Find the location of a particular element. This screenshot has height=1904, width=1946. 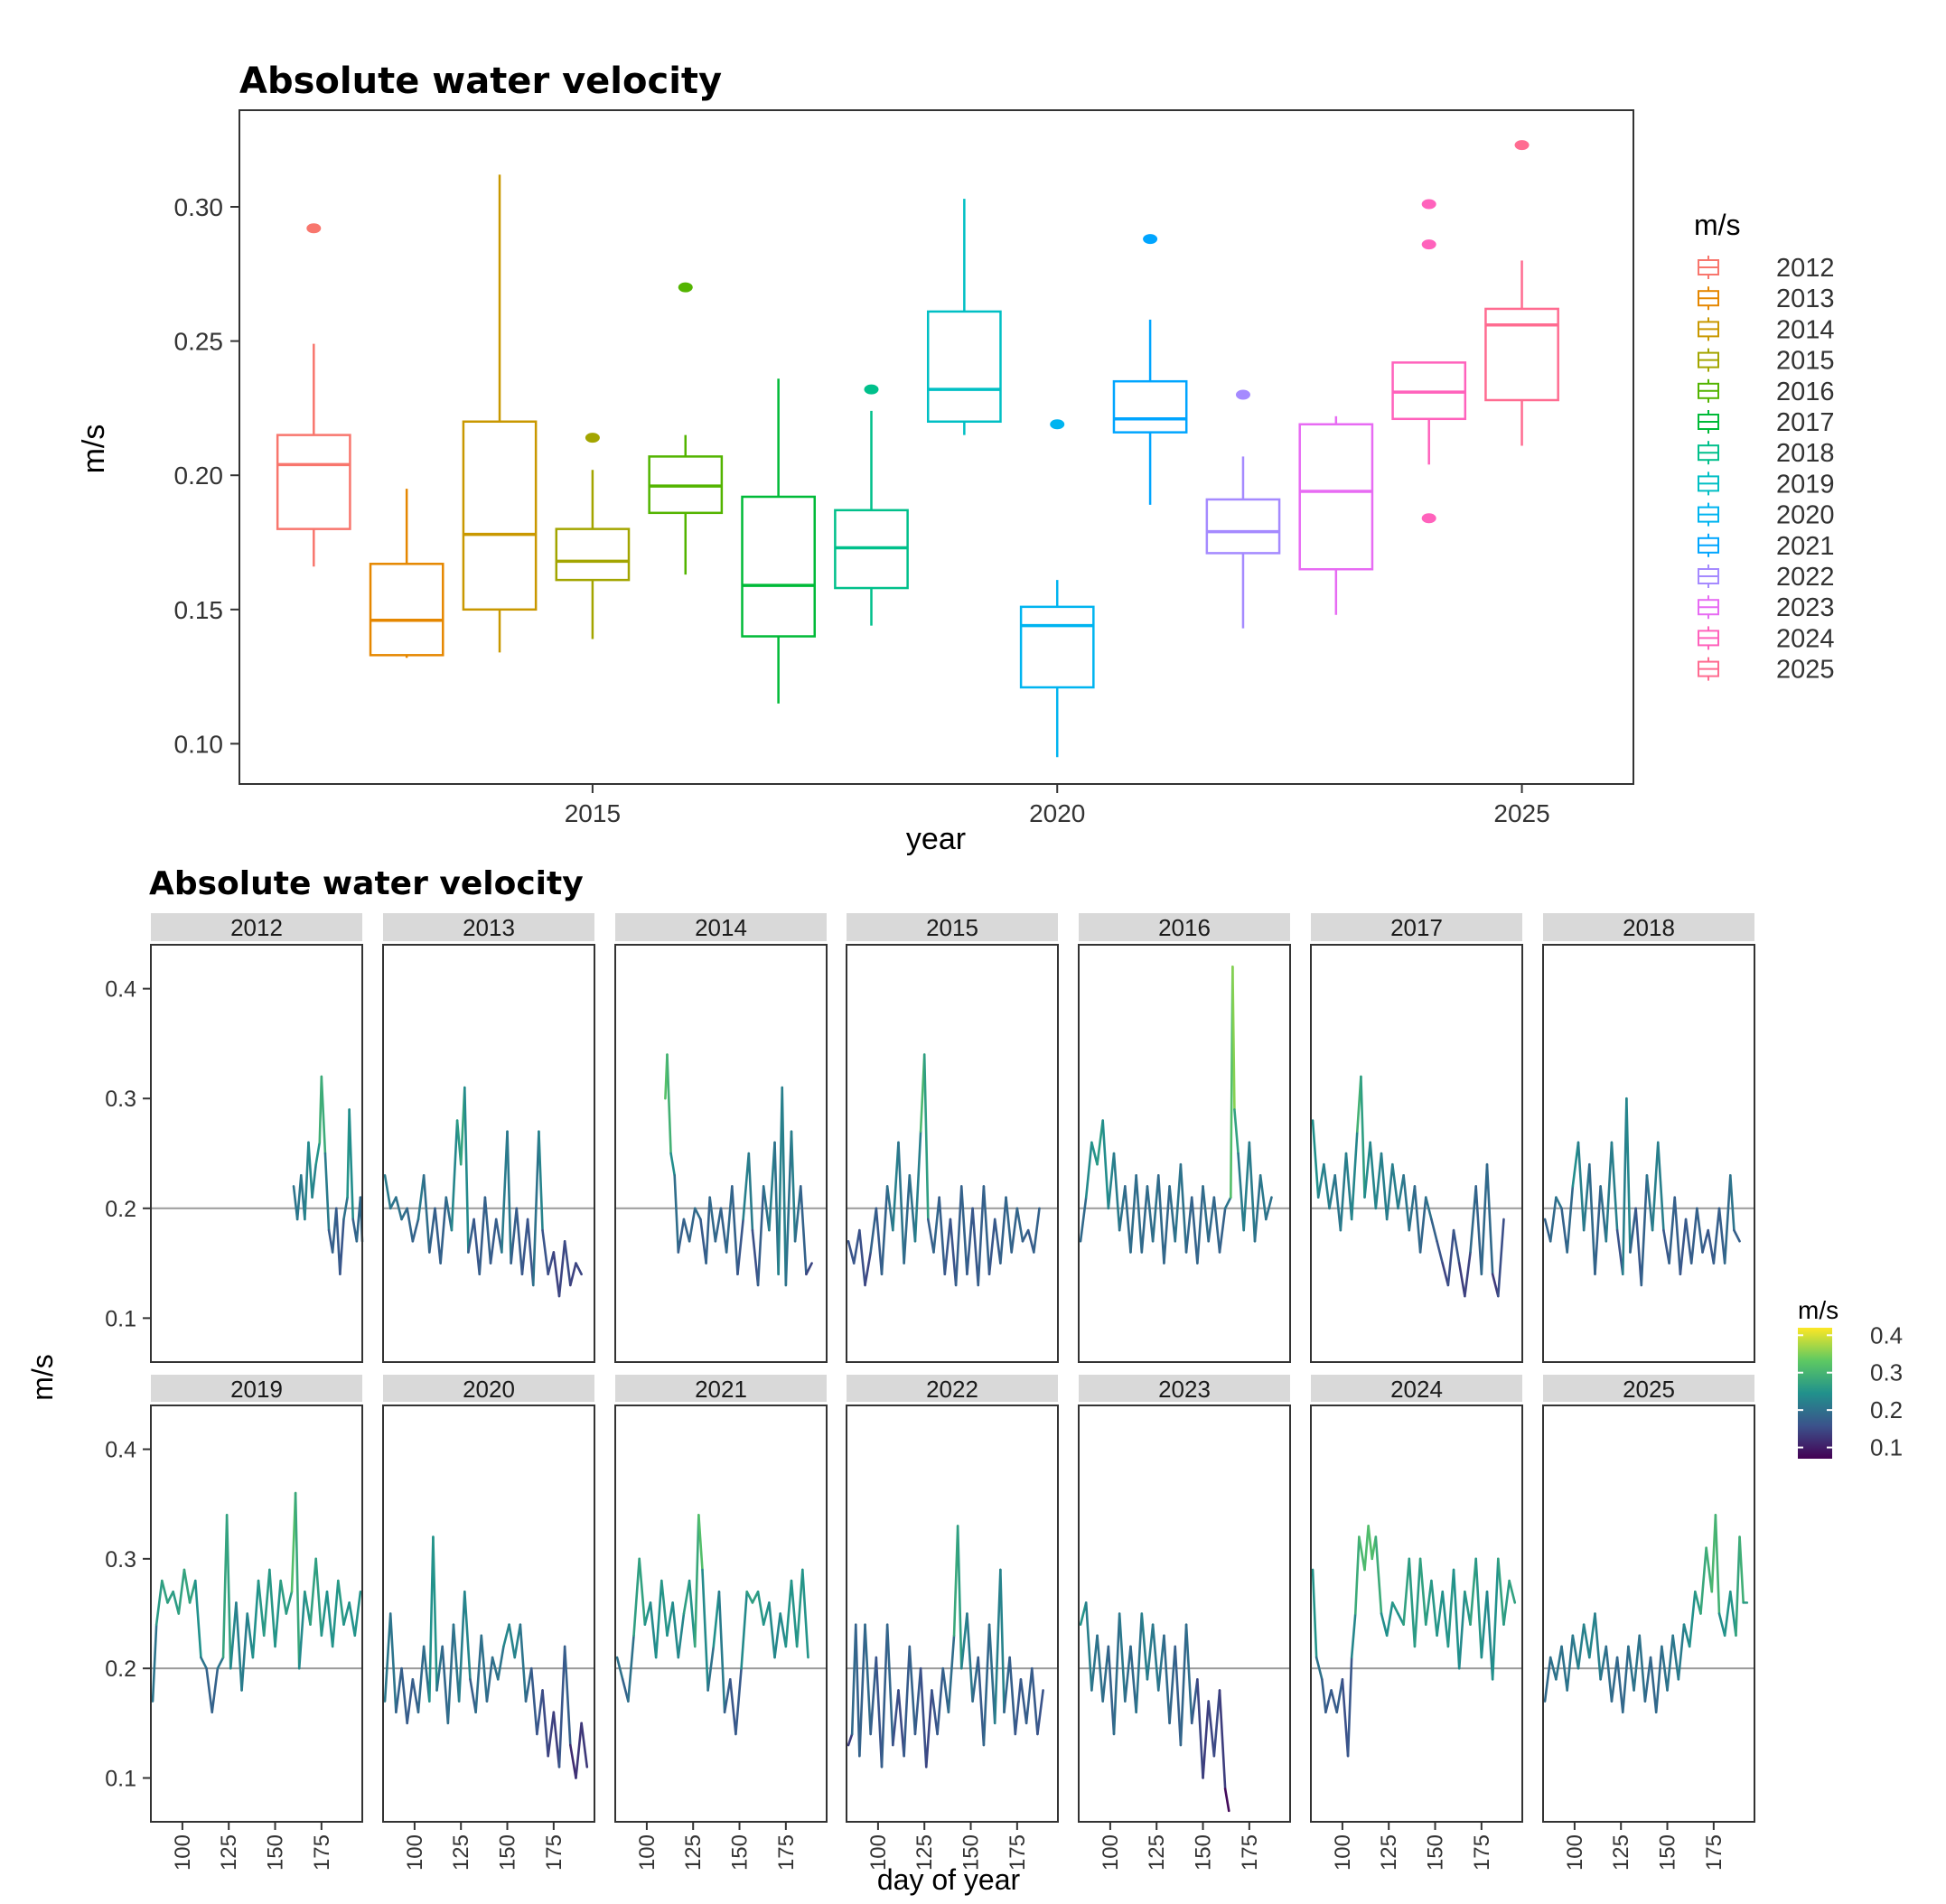

facet-strip-label: 2016 is located at coordinates (1184, 927).